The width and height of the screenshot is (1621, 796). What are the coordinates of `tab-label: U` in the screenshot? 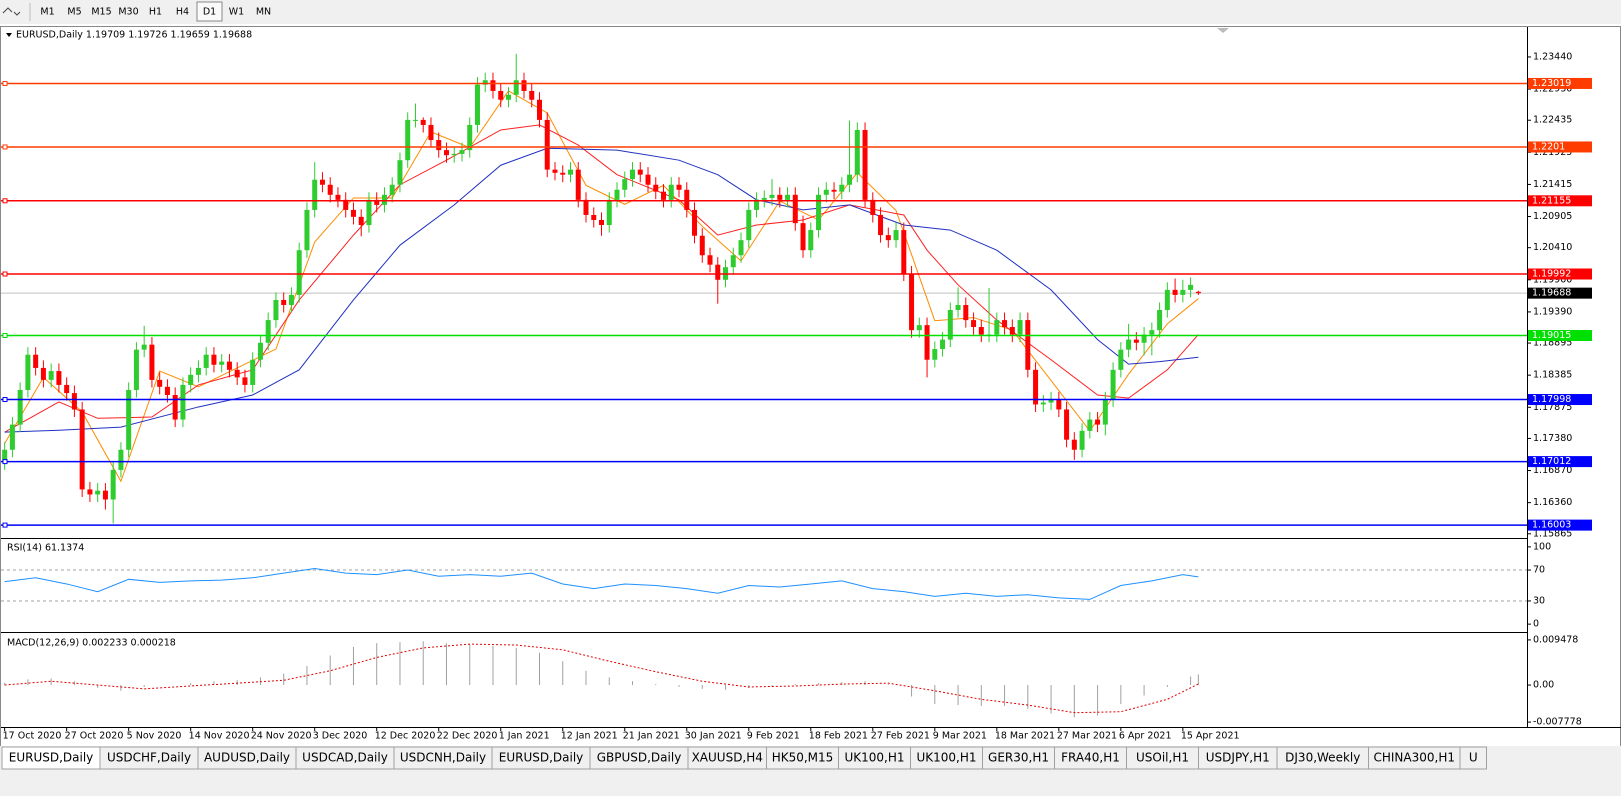 It's located at (1473, 758).